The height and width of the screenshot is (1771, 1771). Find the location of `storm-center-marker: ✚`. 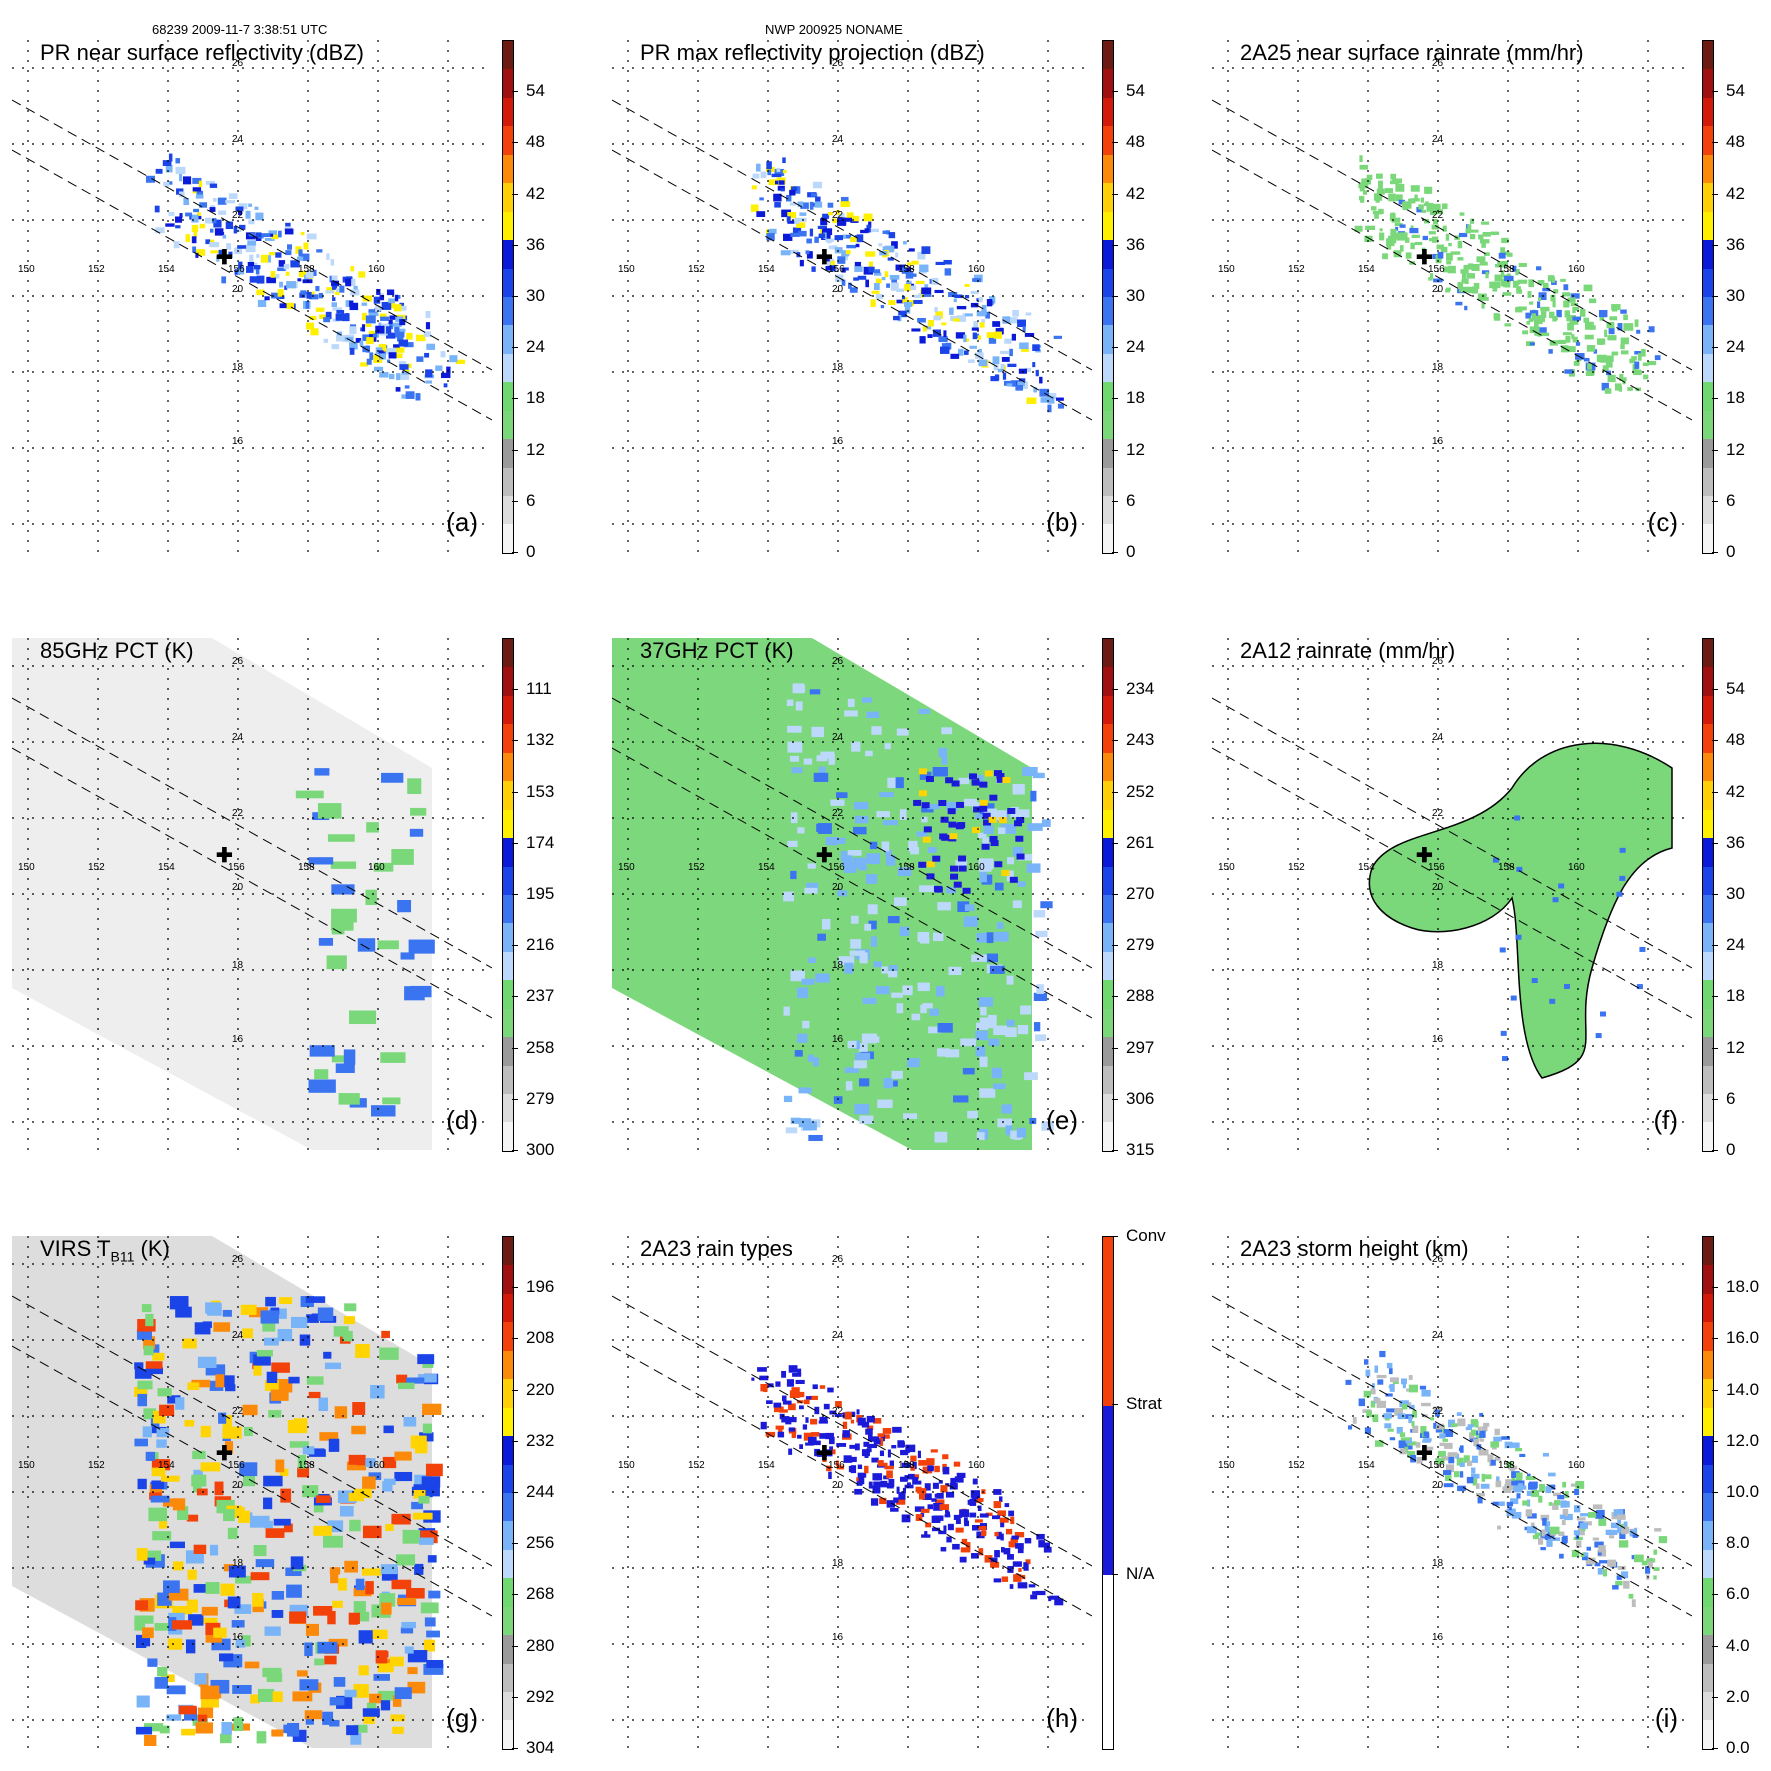

storm-center-marker: ✚ is located at coordinates (224, 1454).